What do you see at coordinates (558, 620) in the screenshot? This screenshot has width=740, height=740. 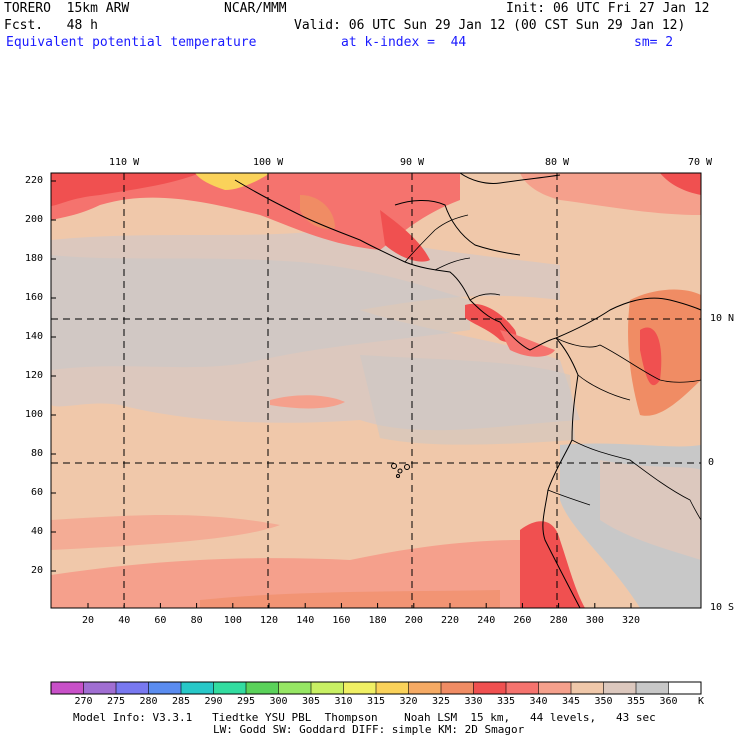 I see `x-tick-label: 280` at bounding box center [558, 620].